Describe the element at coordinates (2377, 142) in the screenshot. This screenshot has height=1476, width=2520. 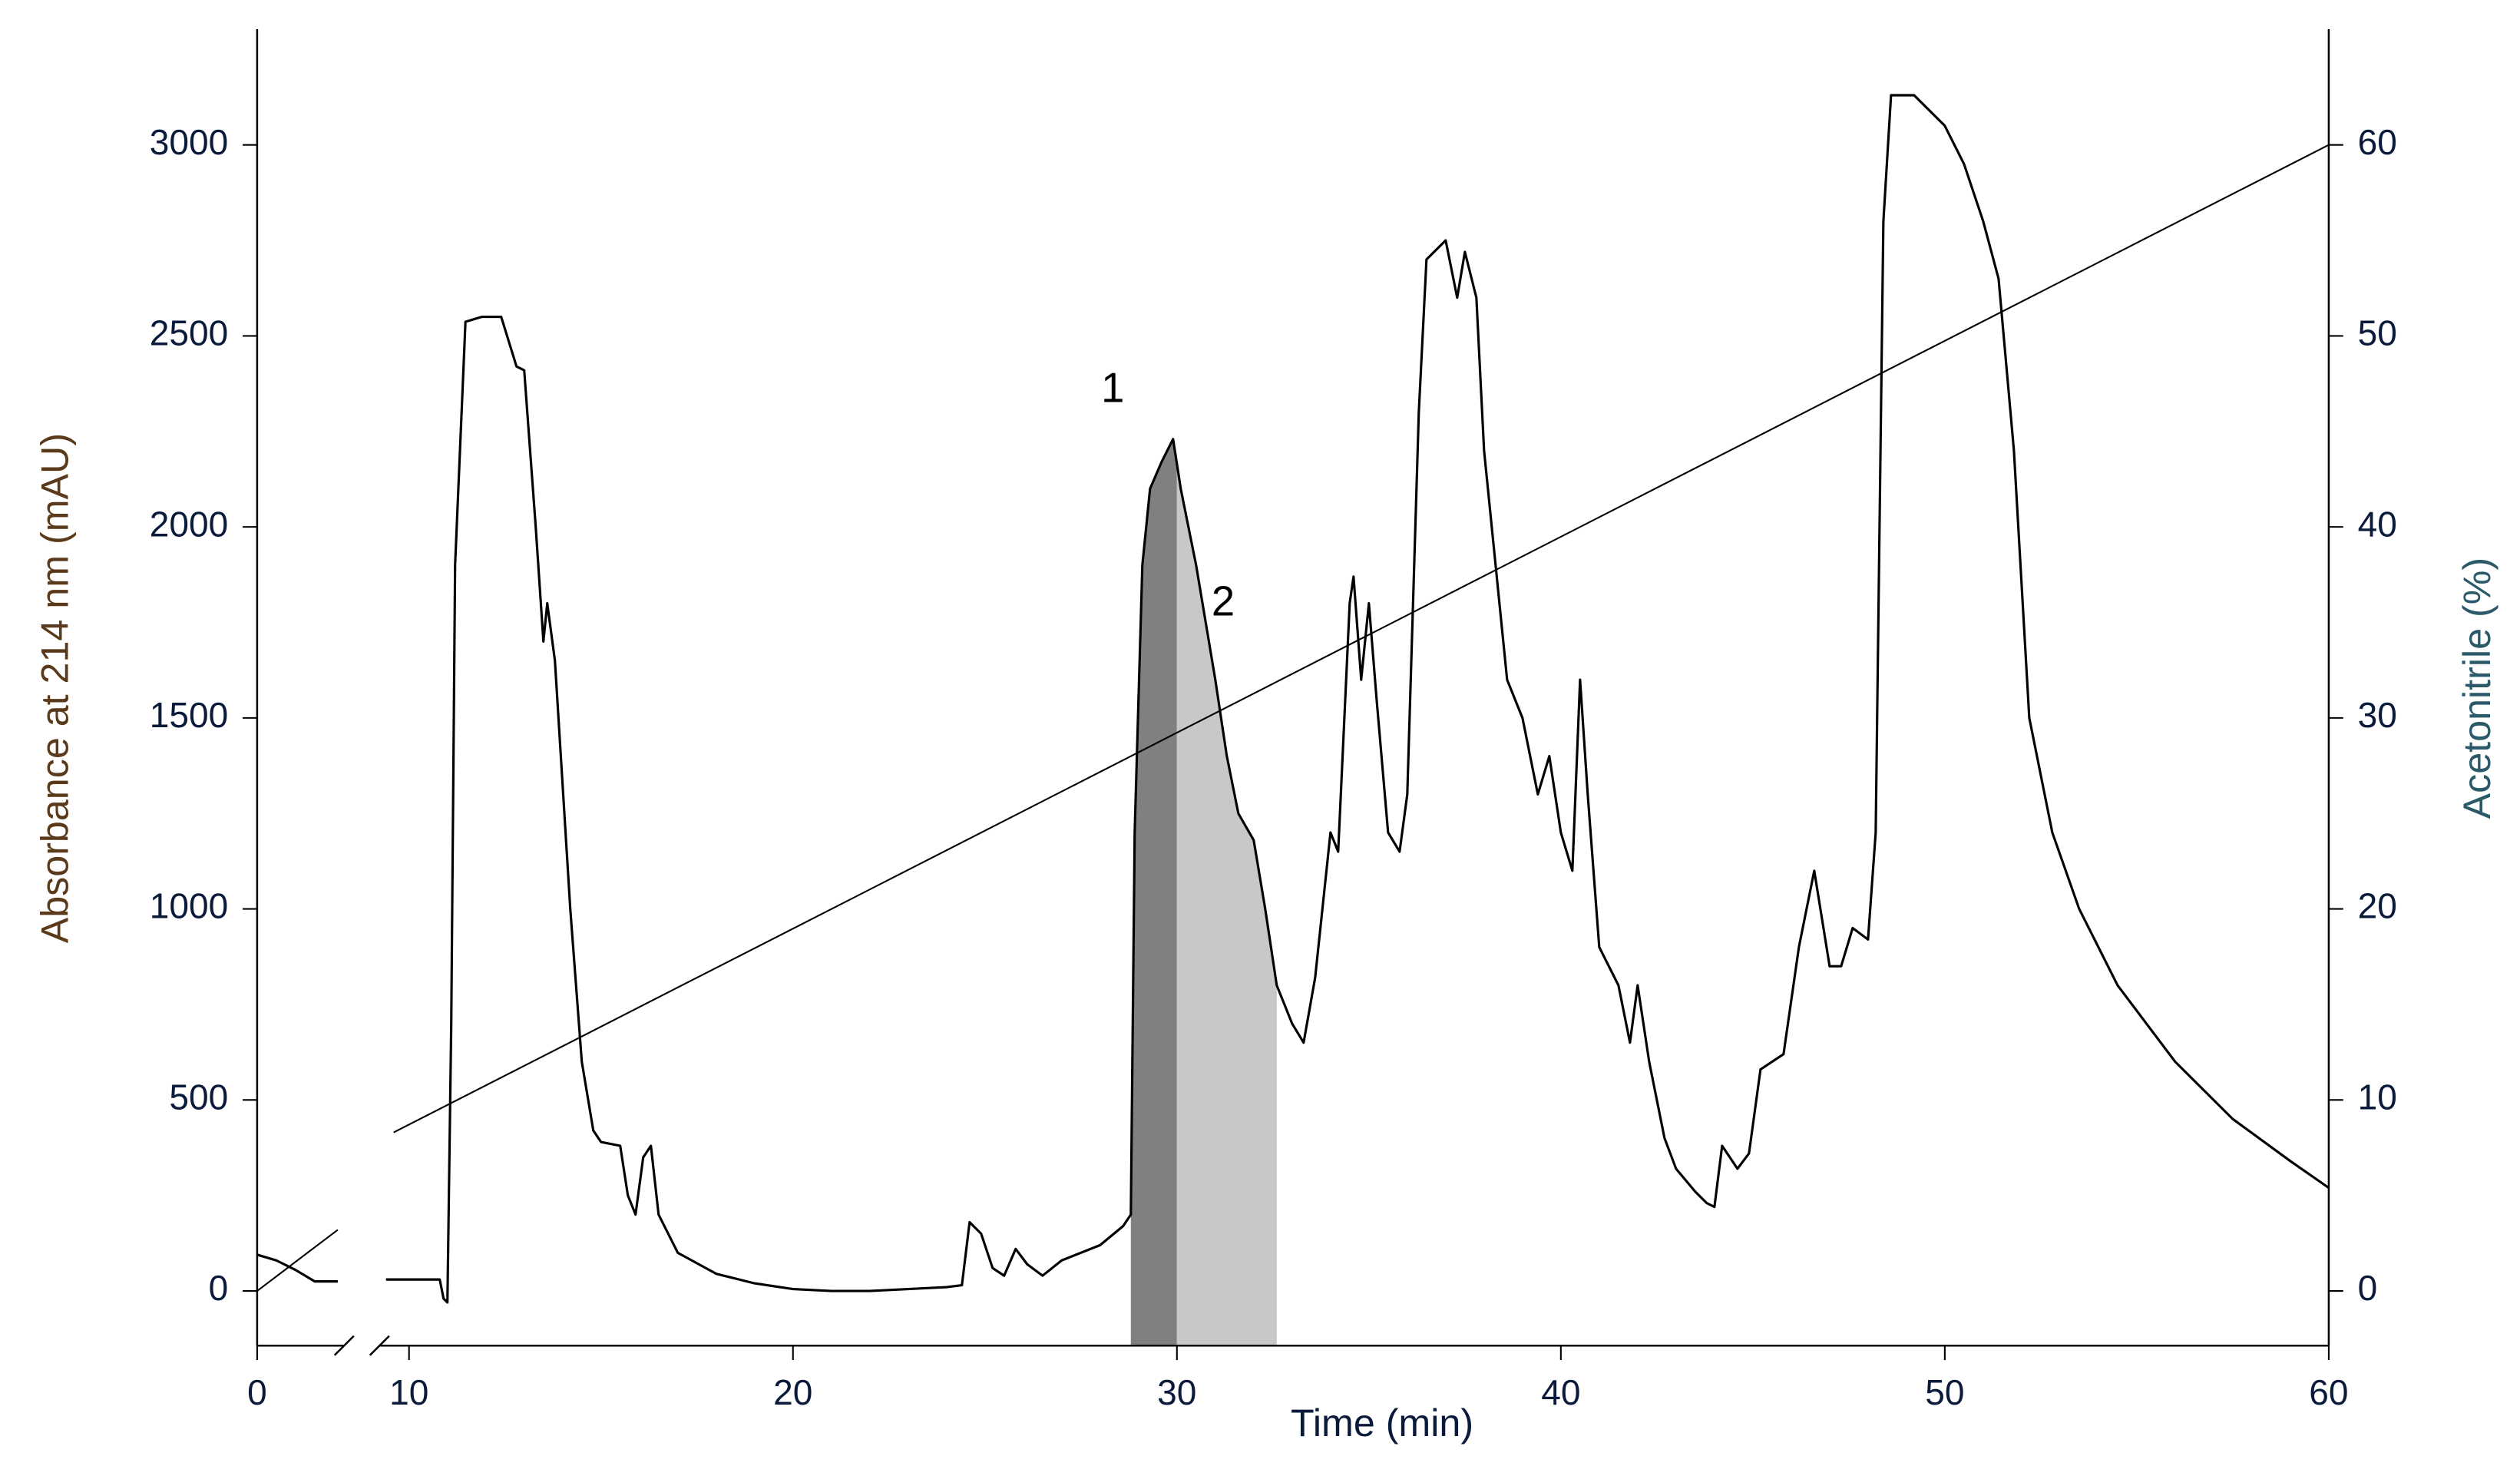
I see `y2-tick-label: 60` at that location.